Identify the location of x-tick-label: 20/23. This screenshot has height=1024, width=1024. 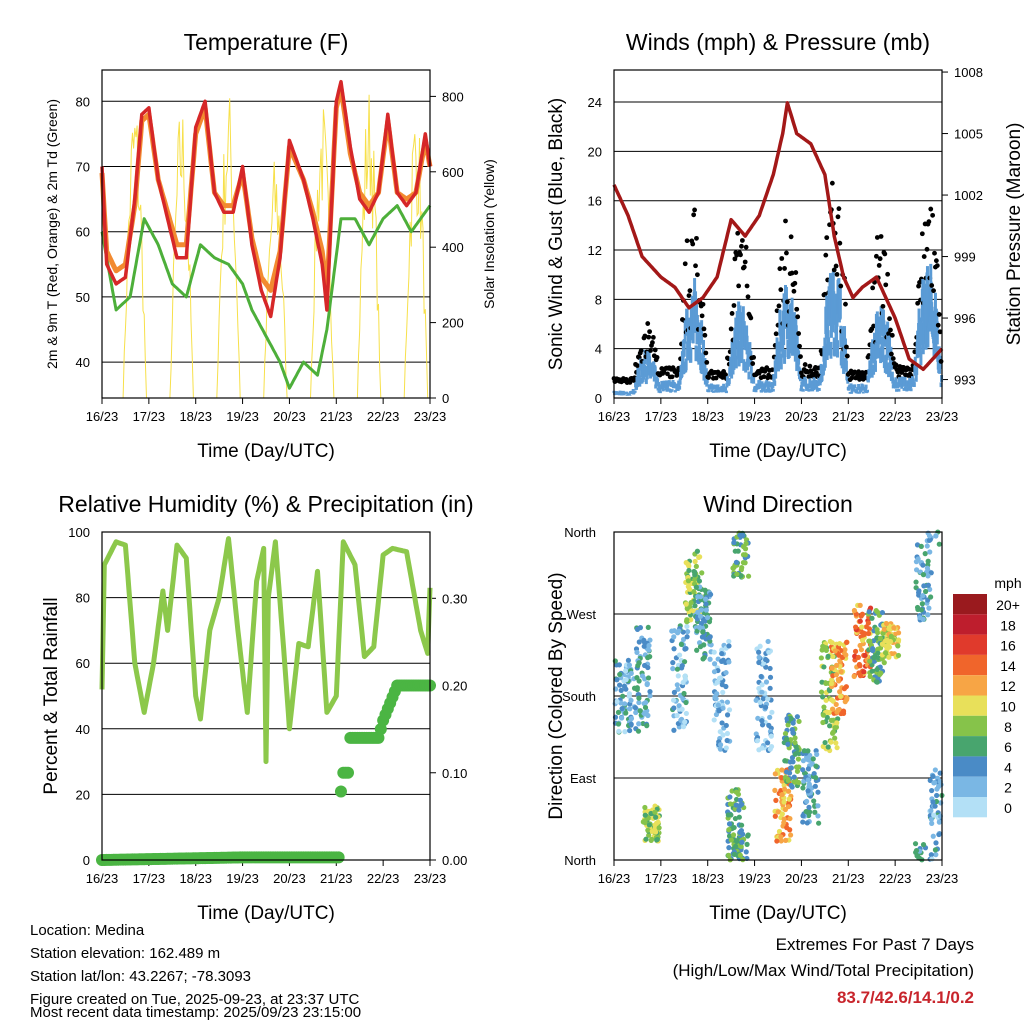
(289, 416).